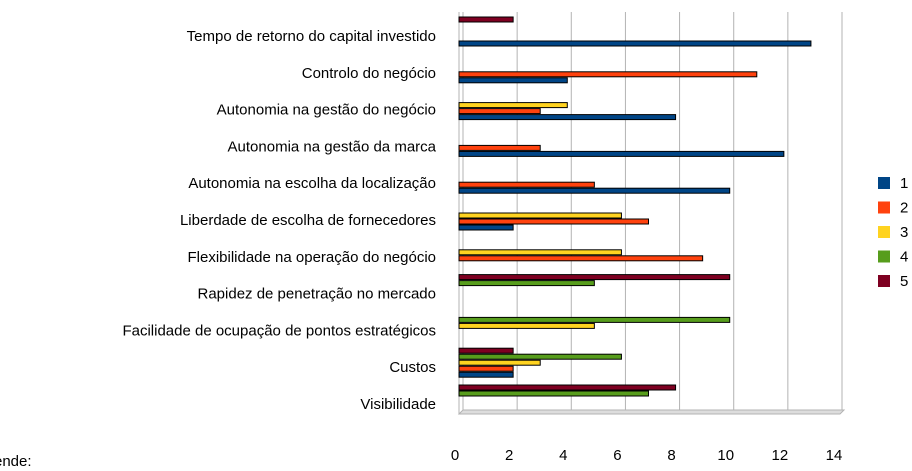 This screenshot has height=471, width=912. What do you see at coordinates (332, 146) in the screenshot?
I see `y-tick-label: Autonomia na gestão da marca` at bounding box center [332, 146].